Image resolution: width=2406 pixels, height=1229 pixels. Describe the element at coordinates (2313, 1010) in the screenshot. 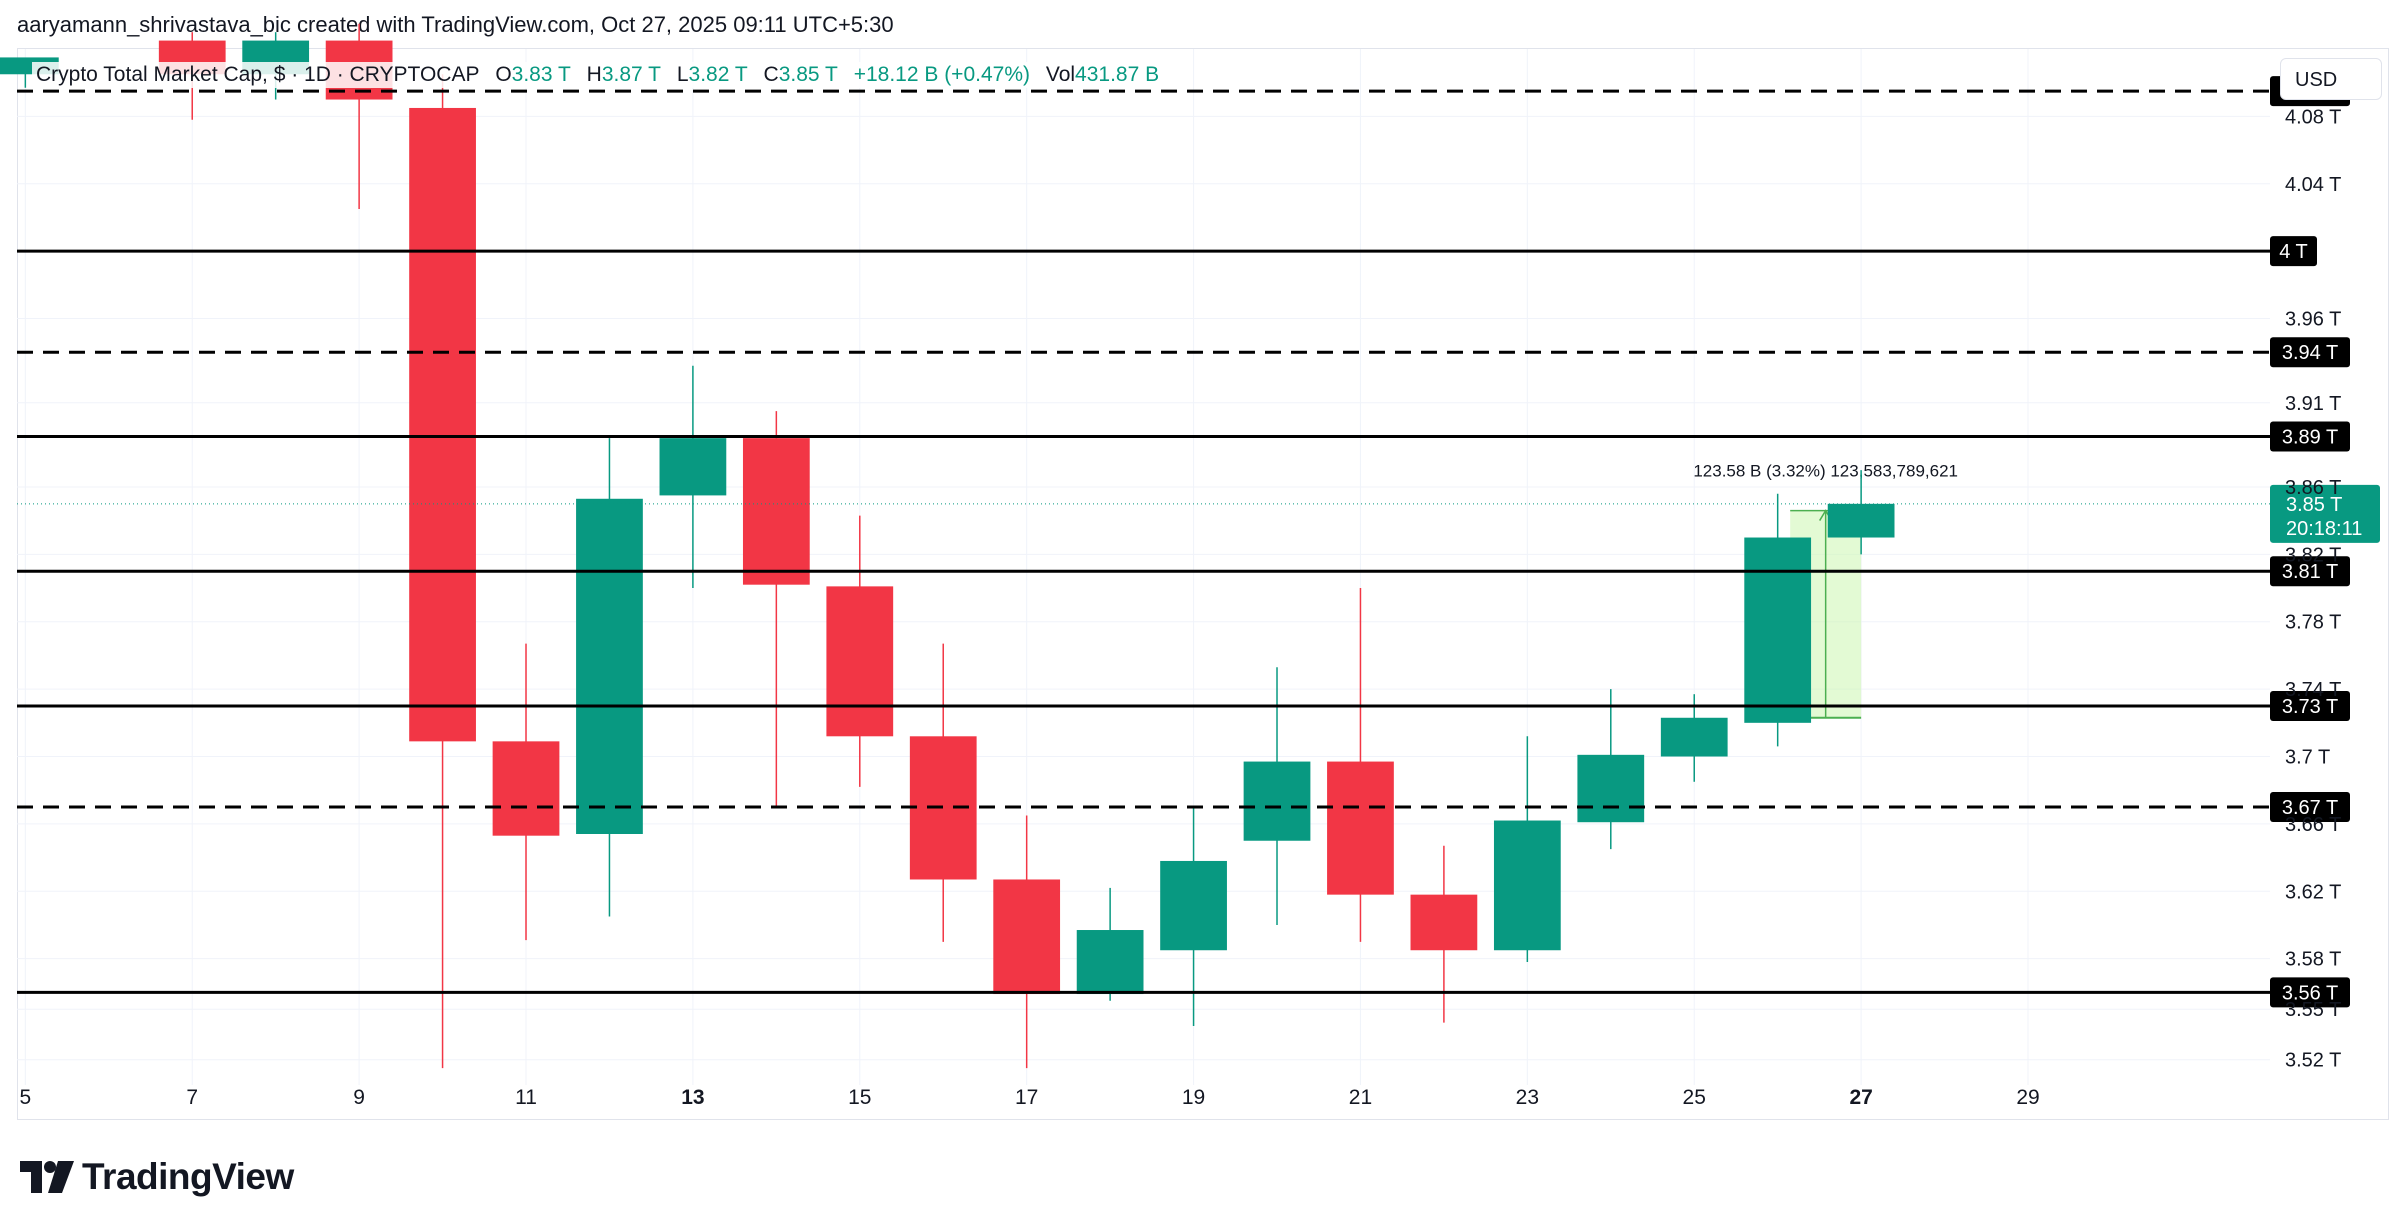

I see `y-axis-tick-label: 3.55 T` at that location.